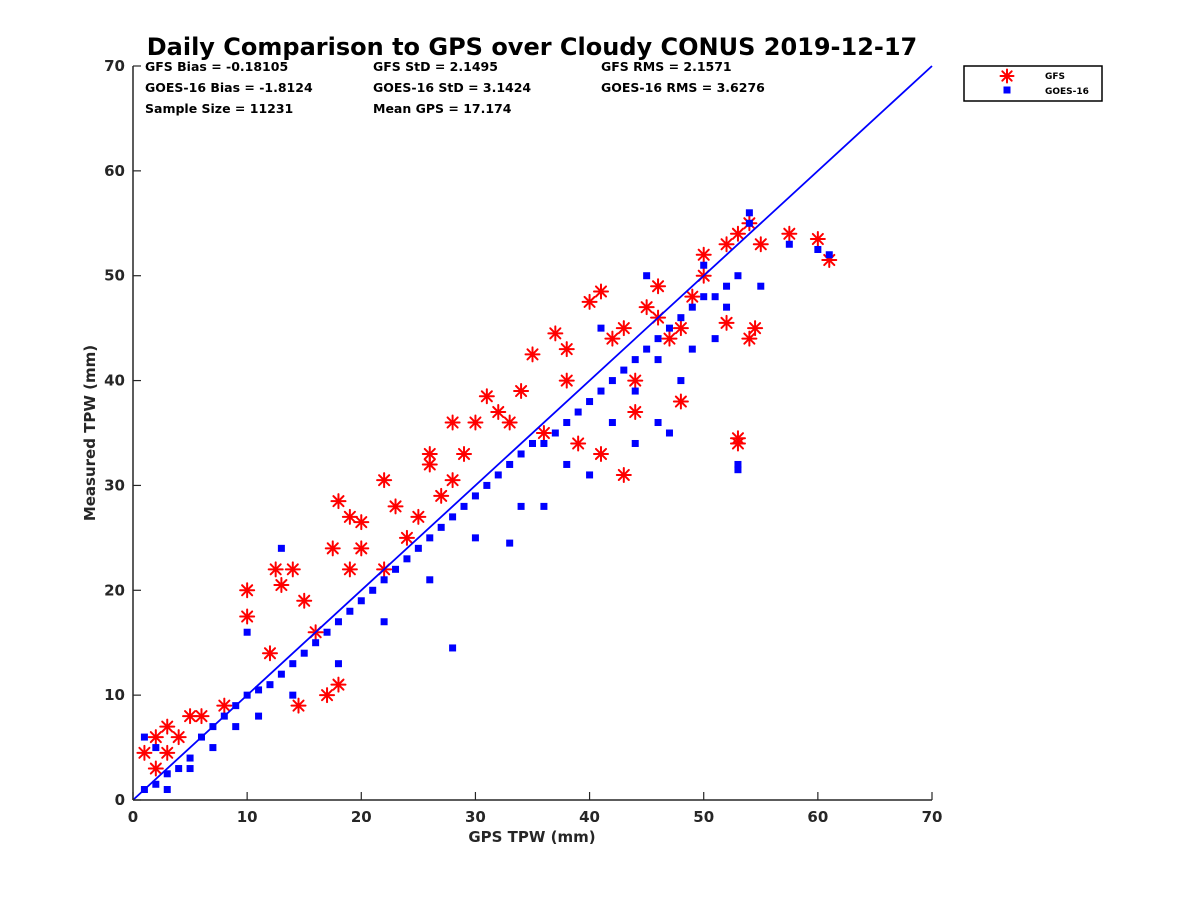 This screenshot has width=1200, height=900. I want to click on y-tick-label: 40, so click(114, 381).